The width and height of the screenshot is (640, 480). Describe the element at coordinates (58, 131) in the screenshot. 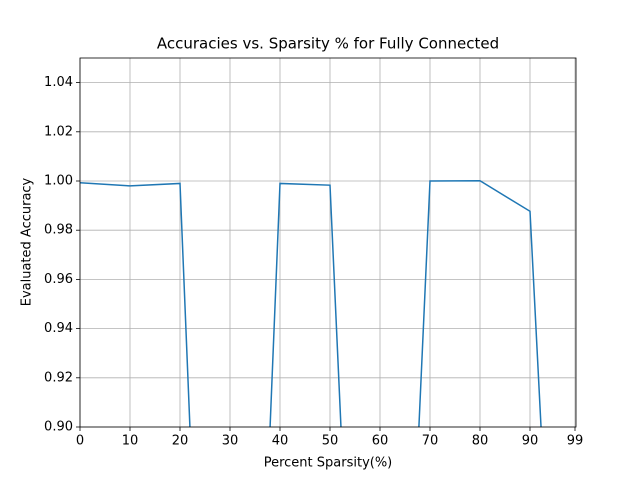

I see `y-tick-label: 1.02` at that location.